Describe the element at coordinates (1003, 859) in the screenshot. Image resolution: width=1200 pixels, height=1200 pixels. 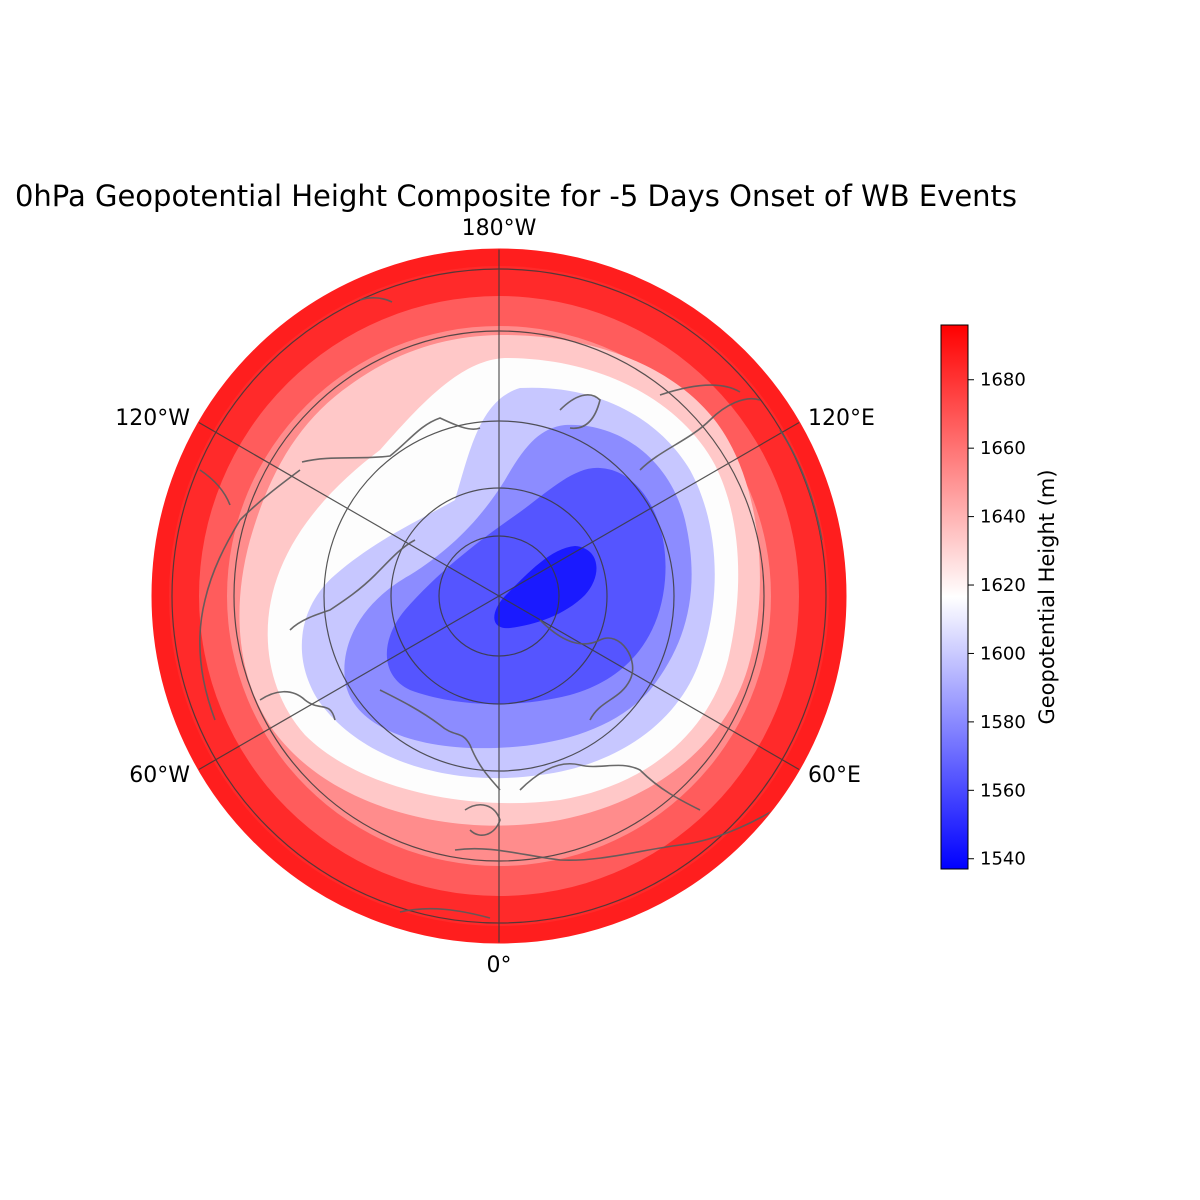
I see `colorbar-tick-label: 1540` at that location.